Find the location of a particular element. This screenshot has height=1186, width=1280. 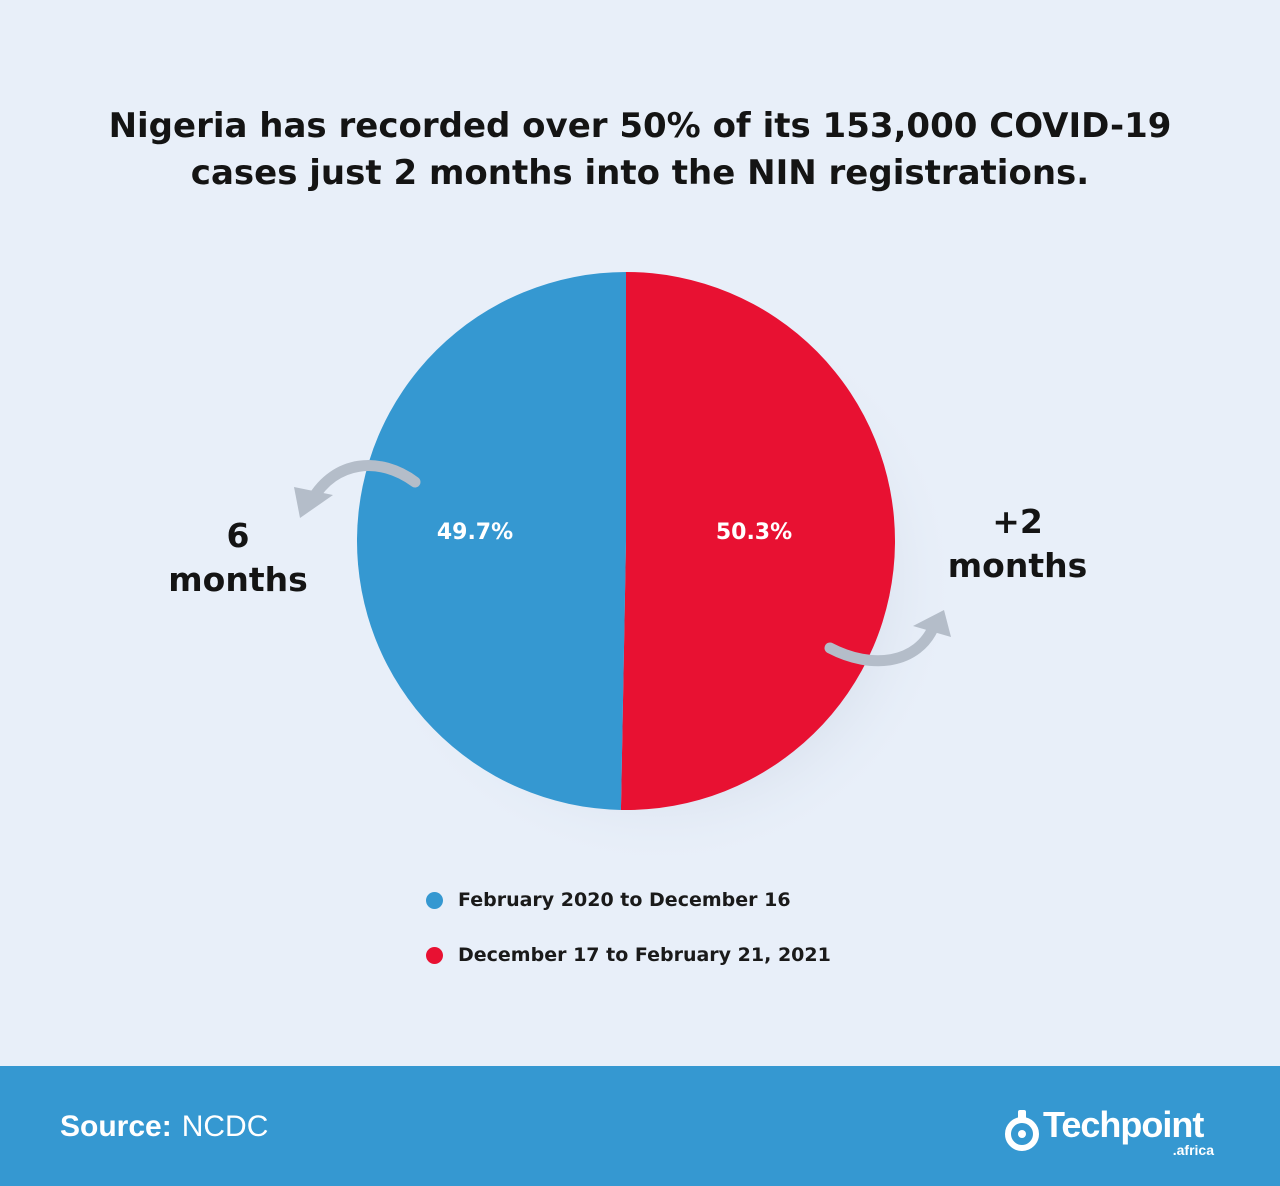

pie-data-label: 50.3% is located at coordinates (754, 532).